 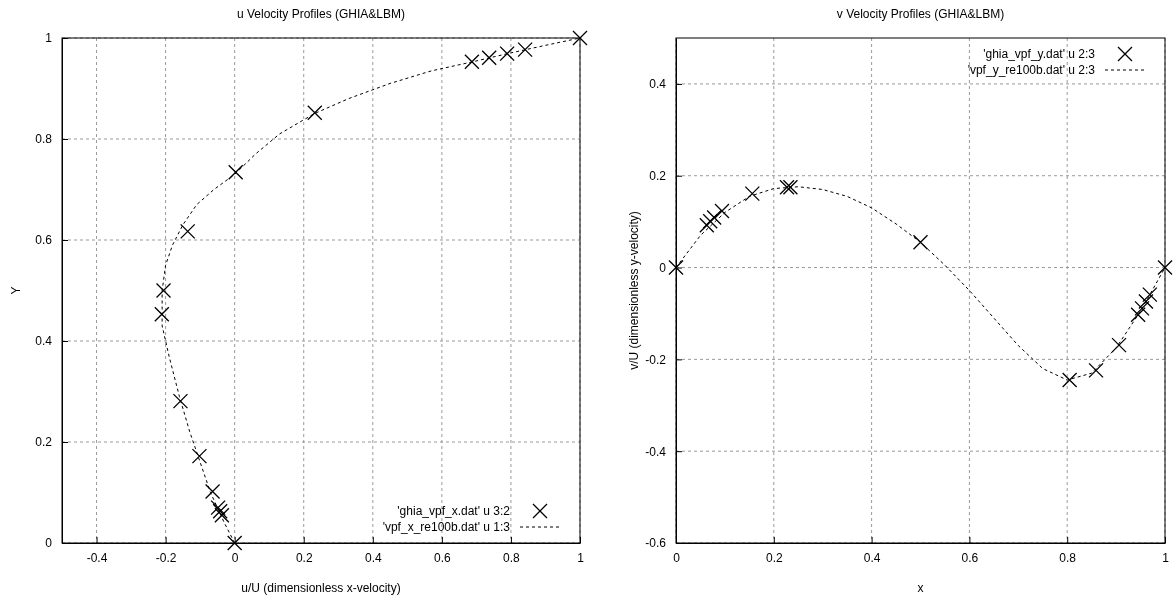 I want to click on legend-label: 'vpf_x_re100b.dat' u 1:3, so click(x=446, y=527).